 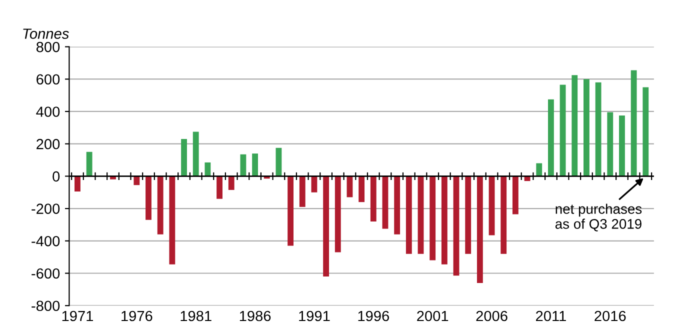 What do you see at coordinates (48, 47) in the screenshot?
I see `y-tick-label: 800` at bounding box center [48, 47].